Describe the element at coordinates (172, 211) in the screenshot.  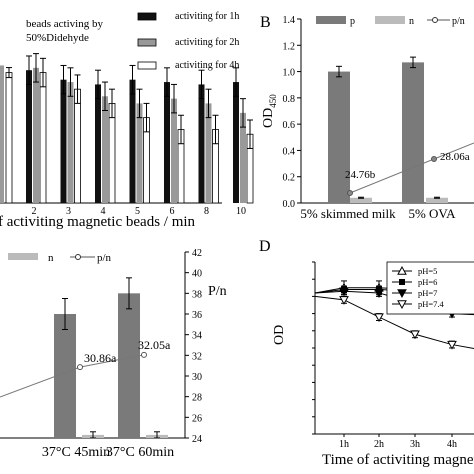
I see `tick-a-6: 6` at that location.